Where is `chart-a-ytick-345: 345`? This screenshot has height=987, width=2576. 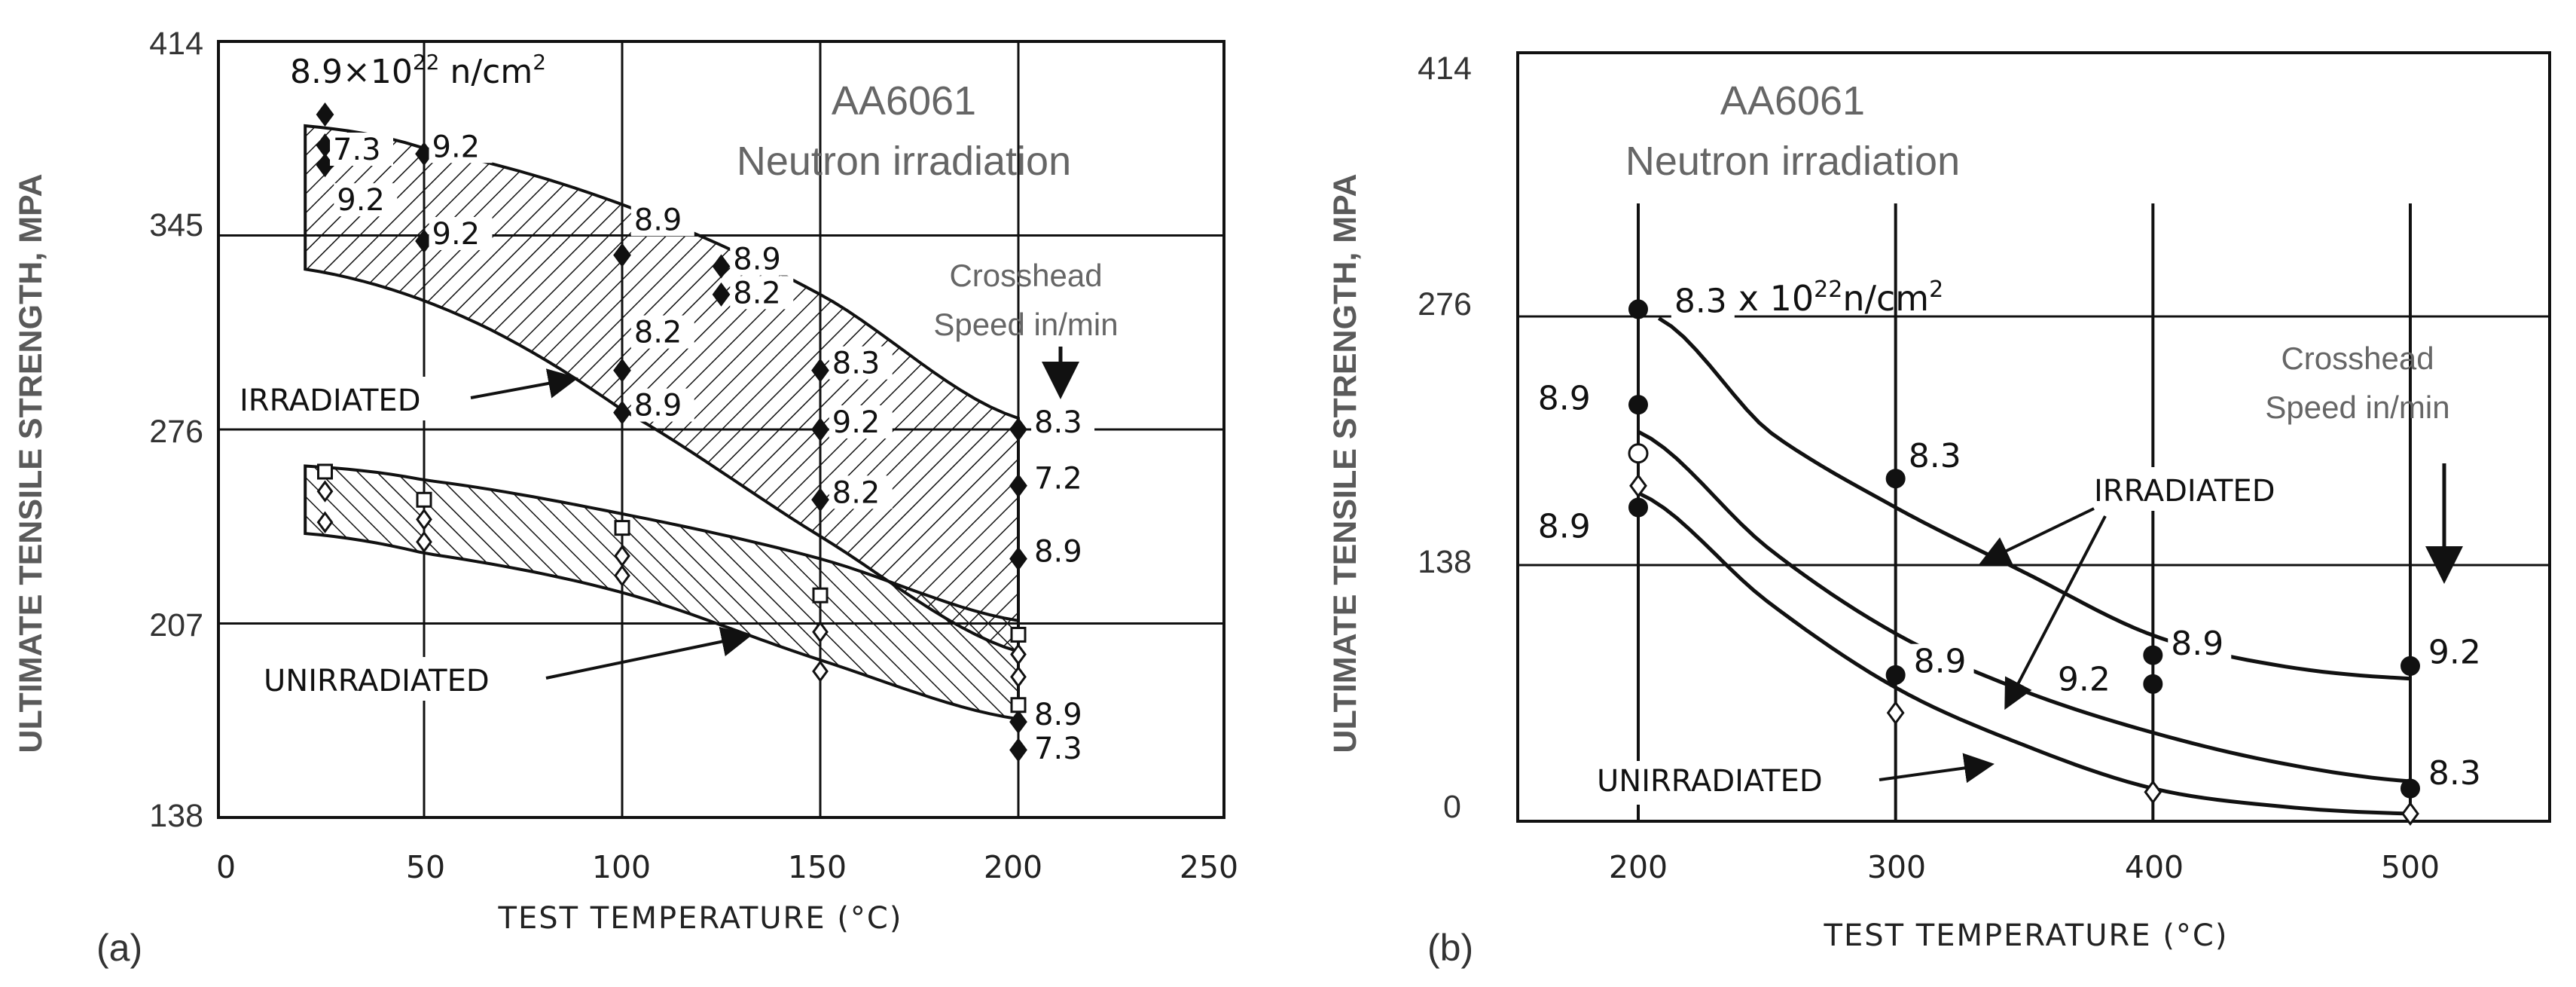
chart-a-ytick-345: 345 is located at coordinates (176, 225).